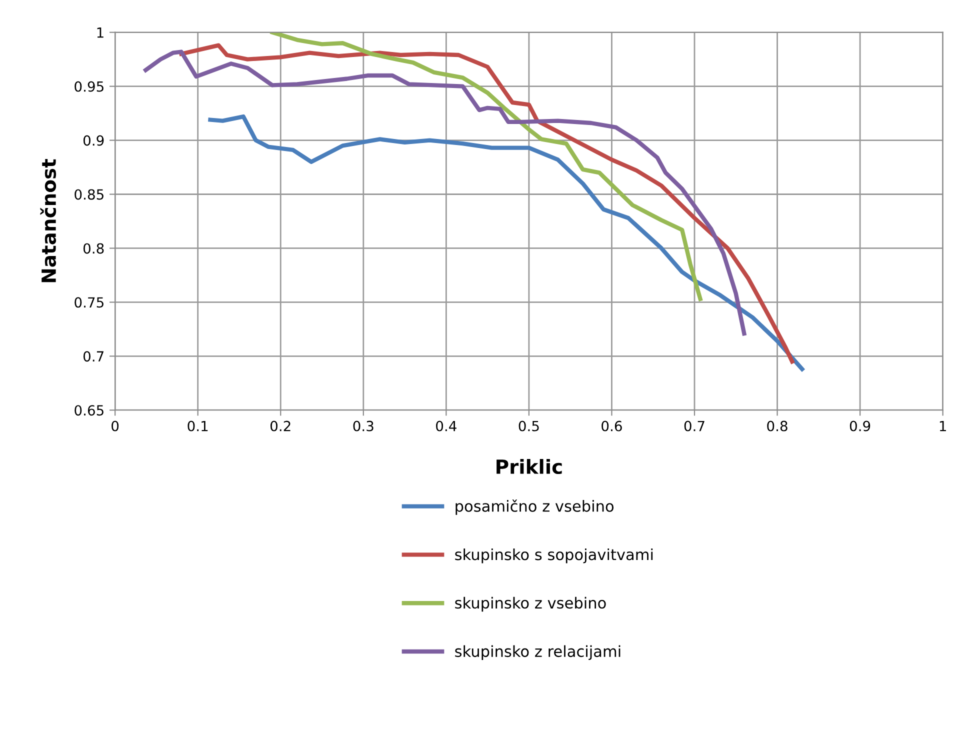 Image resolution: width=967 pixels, height=735 pixels. Describe the element at coordinates (694, 426) in the screenshot. I see `x-tick-label: 0.7` at that location.